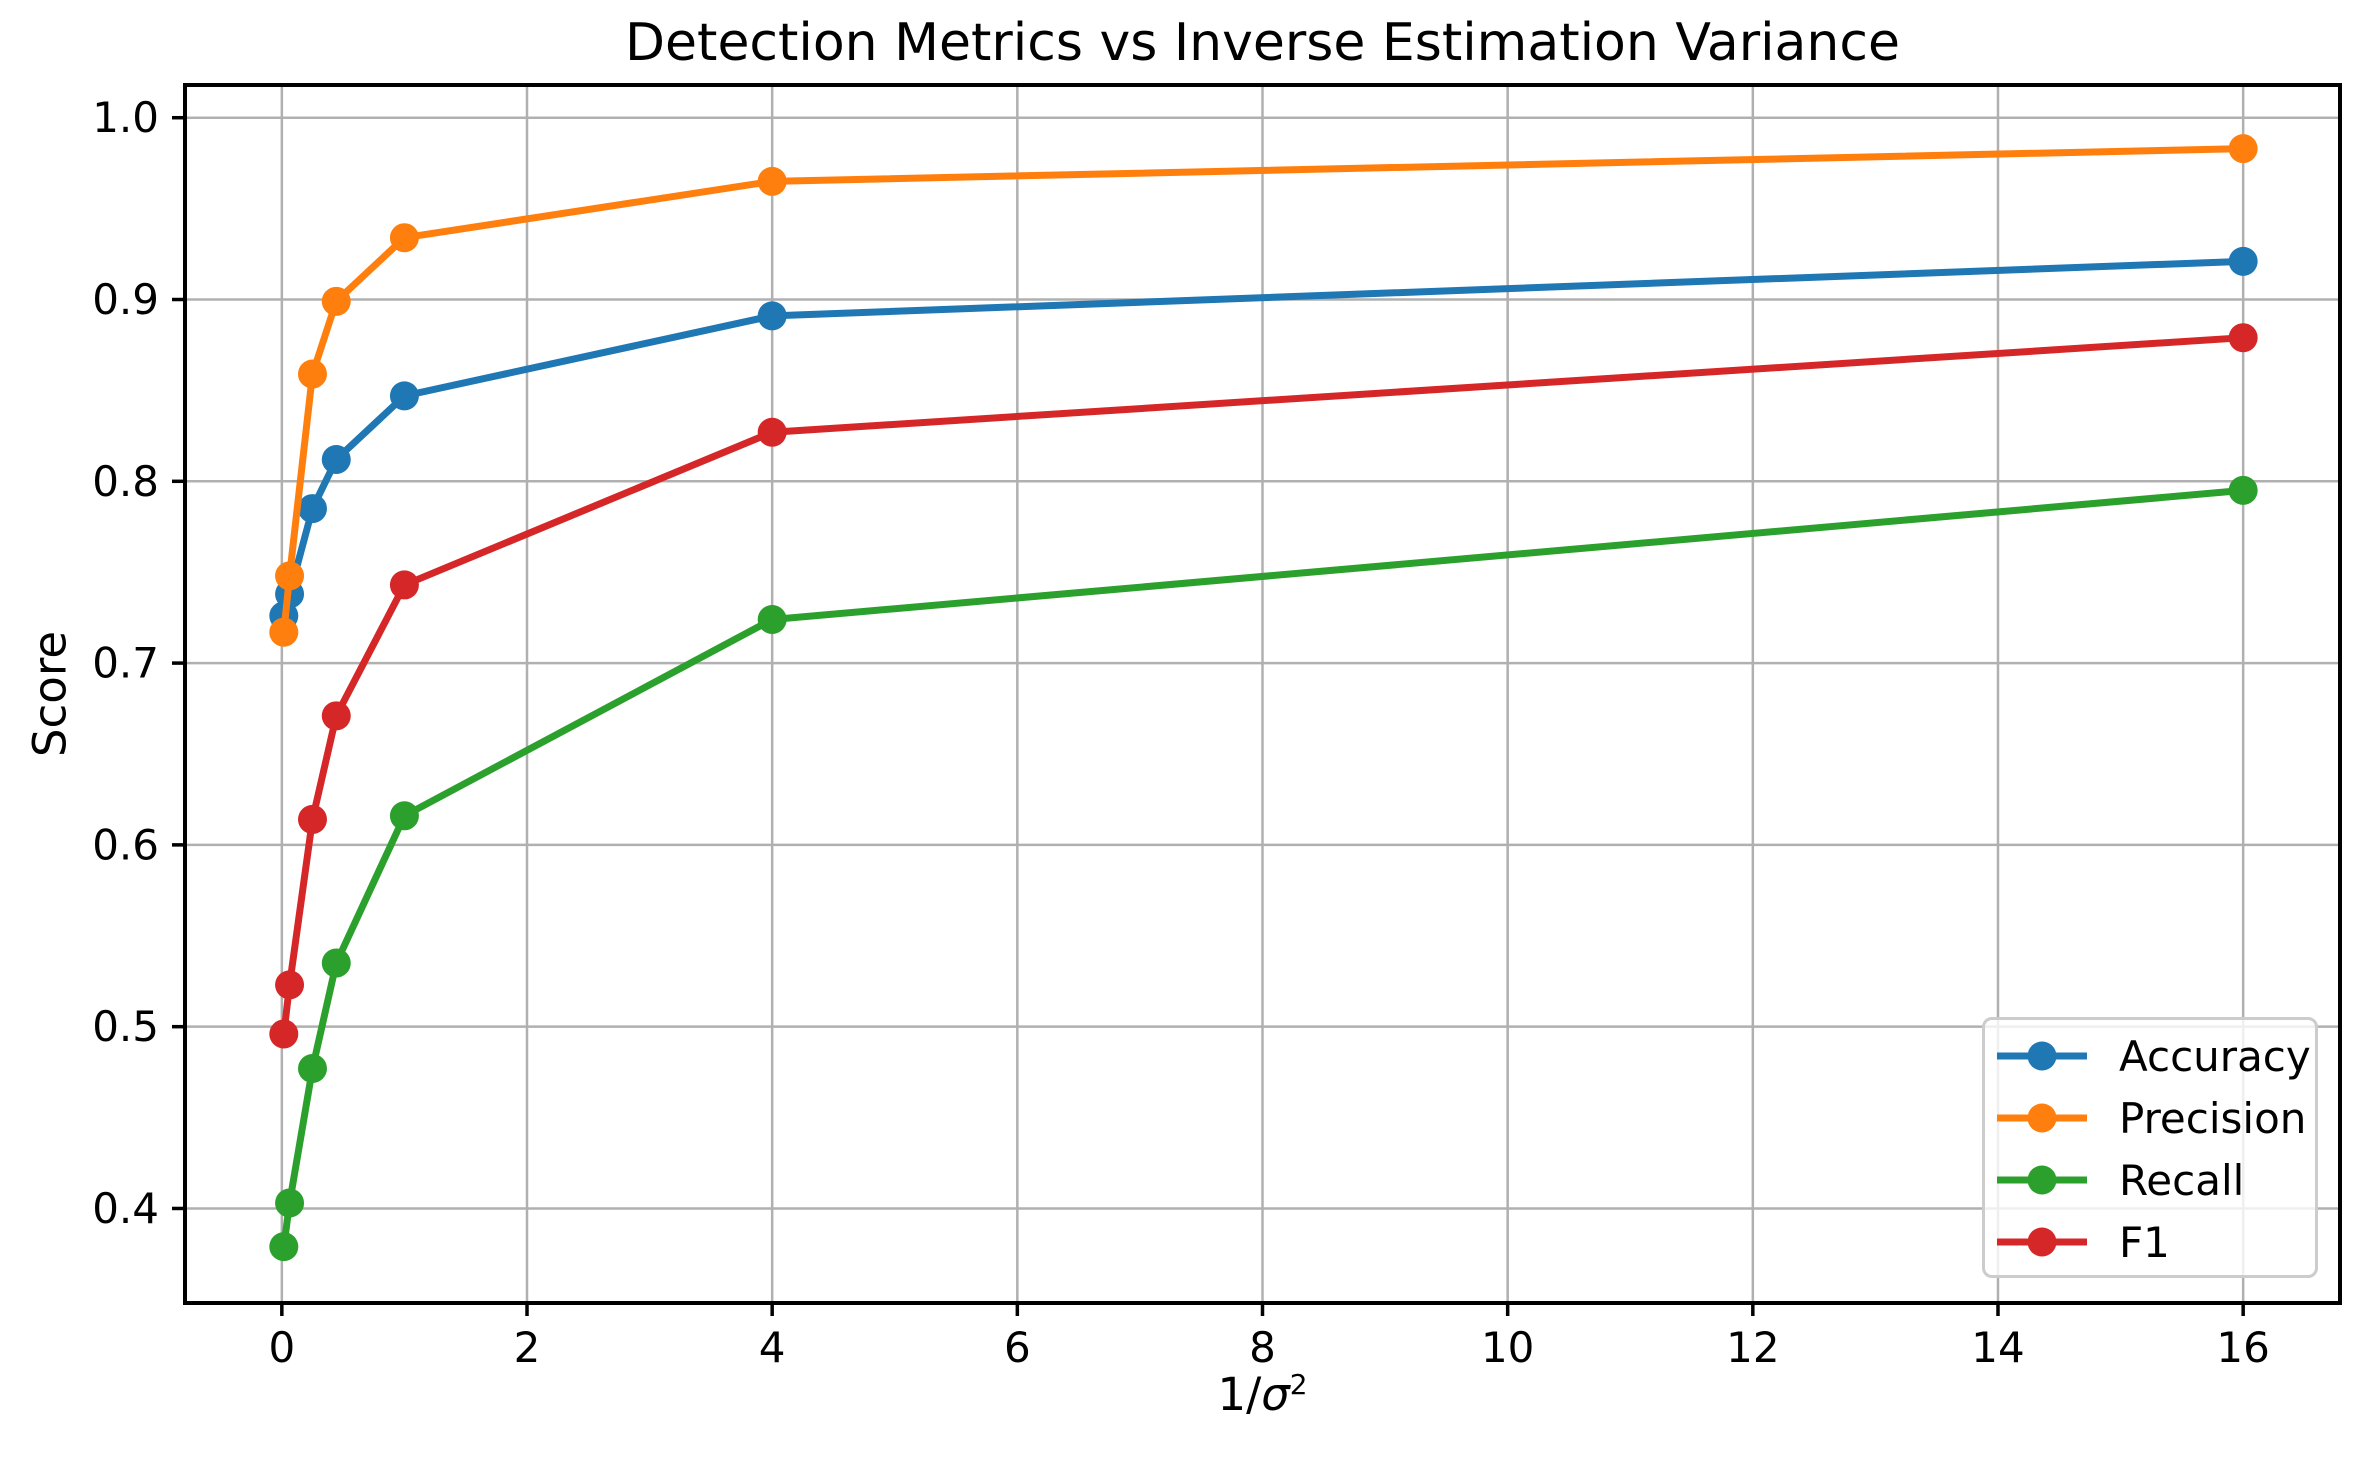 This screenshot has width=2369, height=1467. I want to click on legend-marker-accuracy, so click(2042, 1056).